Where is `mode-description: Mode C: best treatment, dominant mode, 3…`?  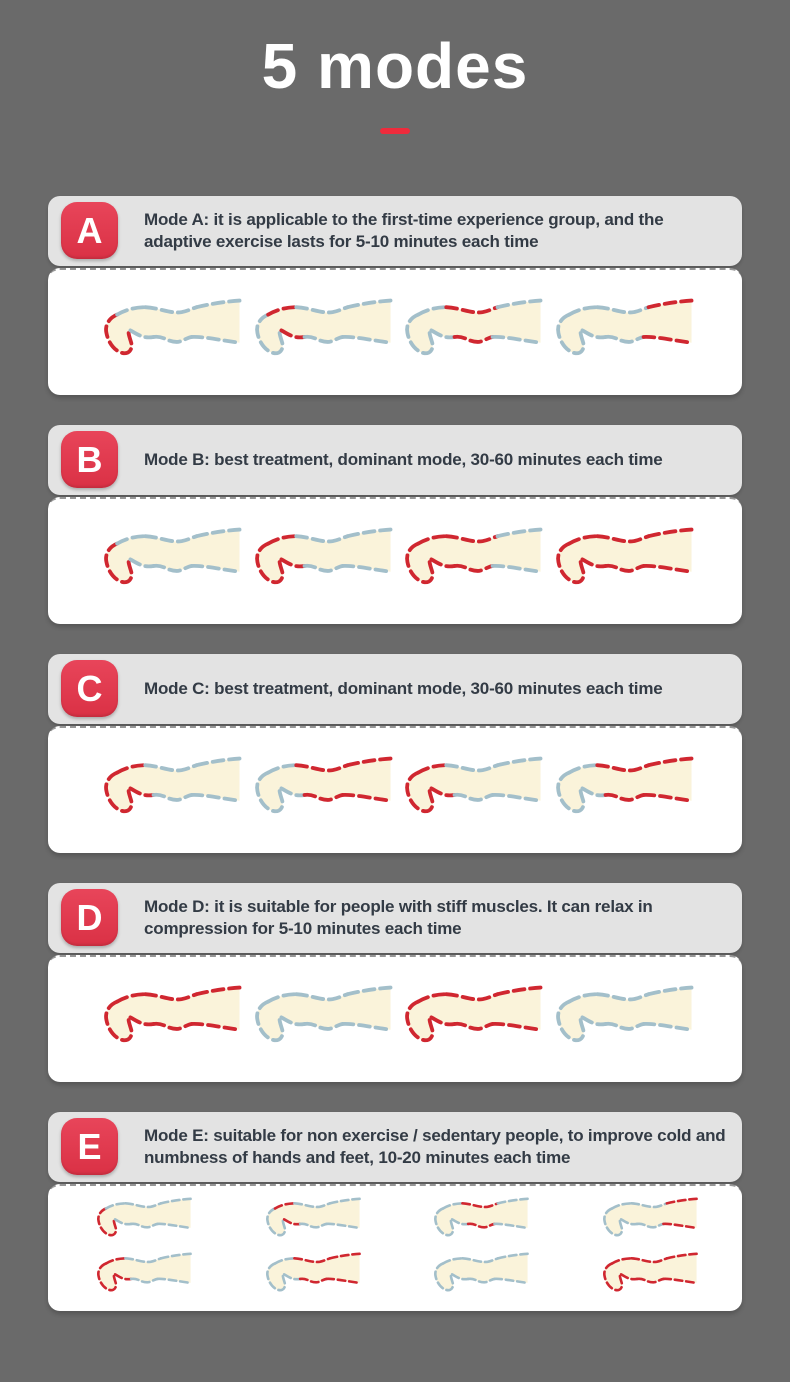 mode-description: Mode C: best treatment, dominant mode, 3… is located at coordinates (403, 688).